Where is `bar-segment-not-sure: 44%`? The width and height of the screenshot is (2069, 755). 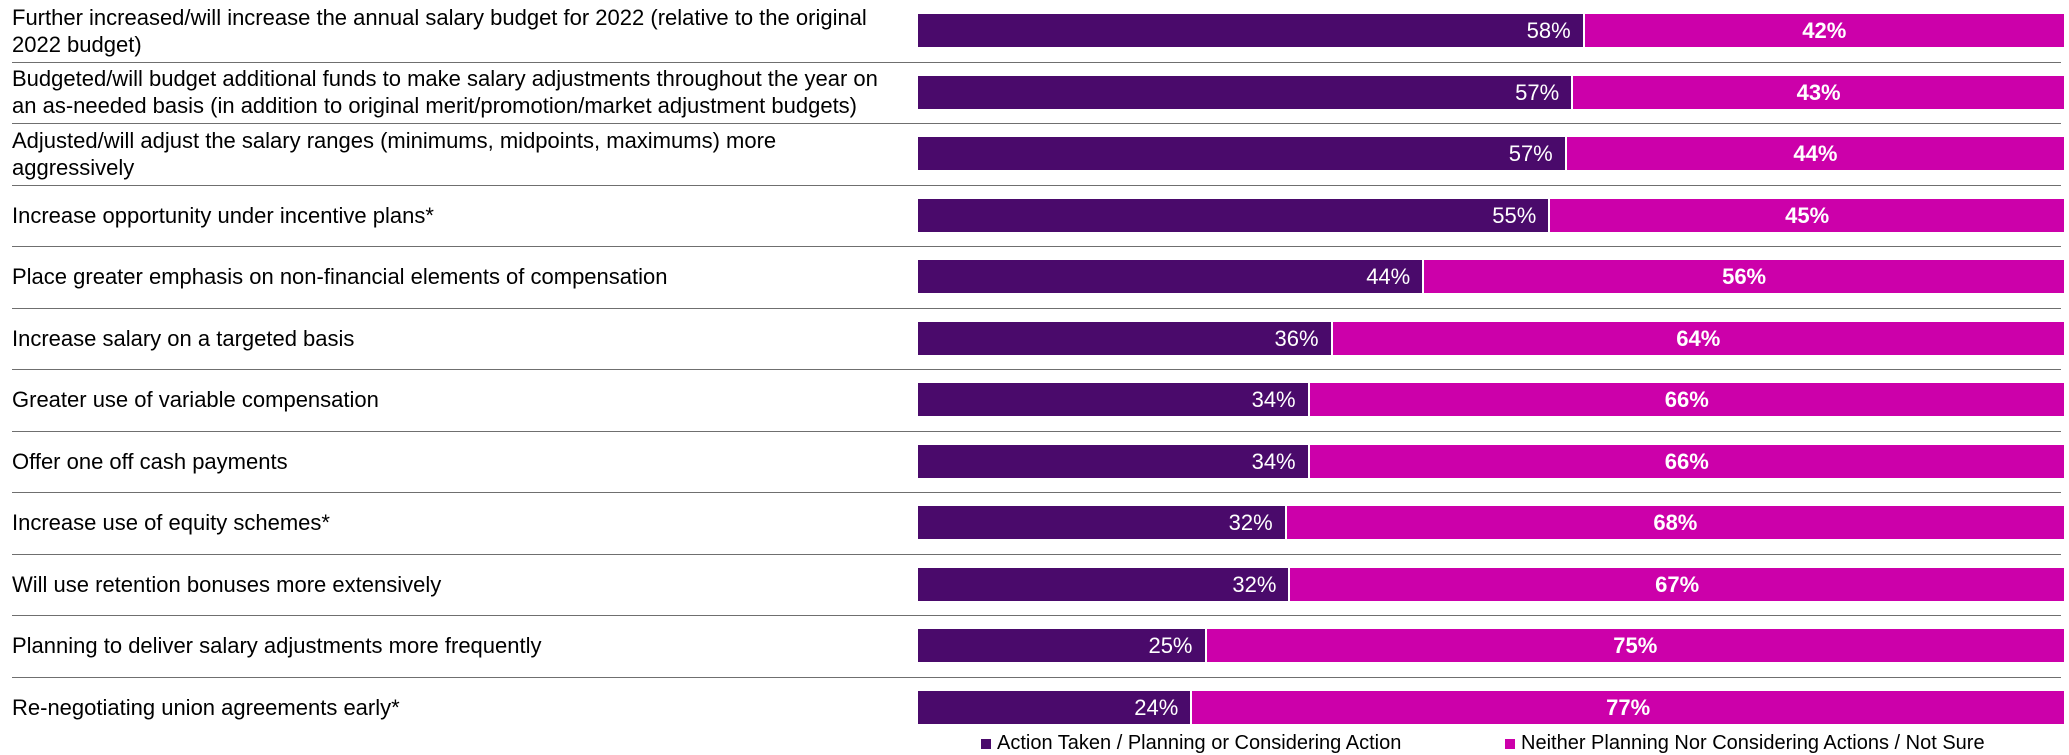 bar-segment-not-sure: 44% is located at coordinates (1814, 153).